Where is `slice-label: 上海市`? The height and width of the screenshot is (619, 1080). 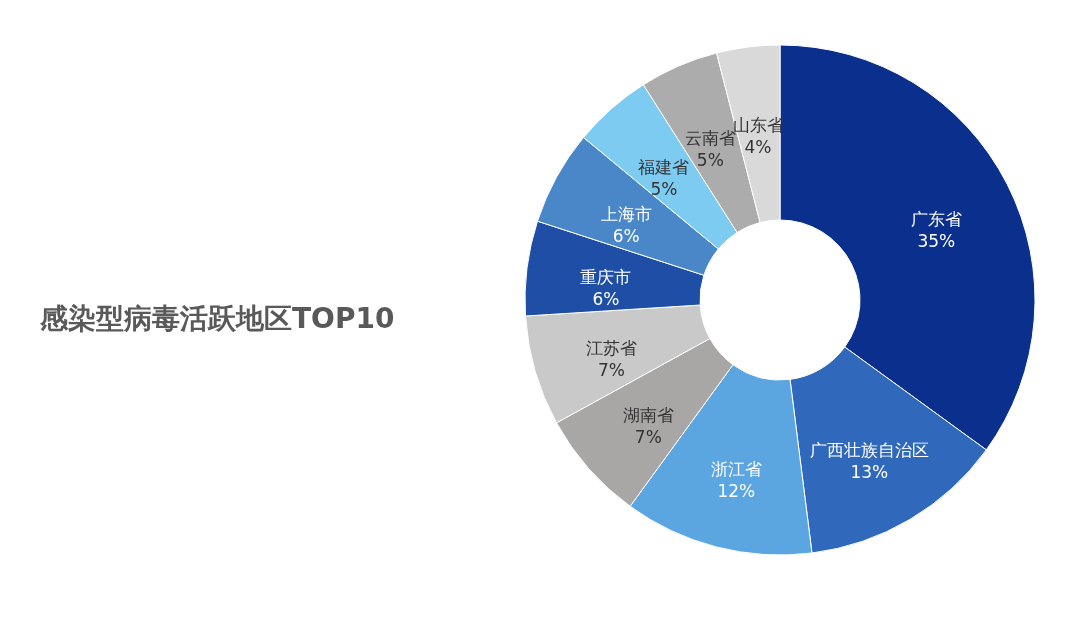 slice-label: 上海市 is located at coordinates (626, 214).